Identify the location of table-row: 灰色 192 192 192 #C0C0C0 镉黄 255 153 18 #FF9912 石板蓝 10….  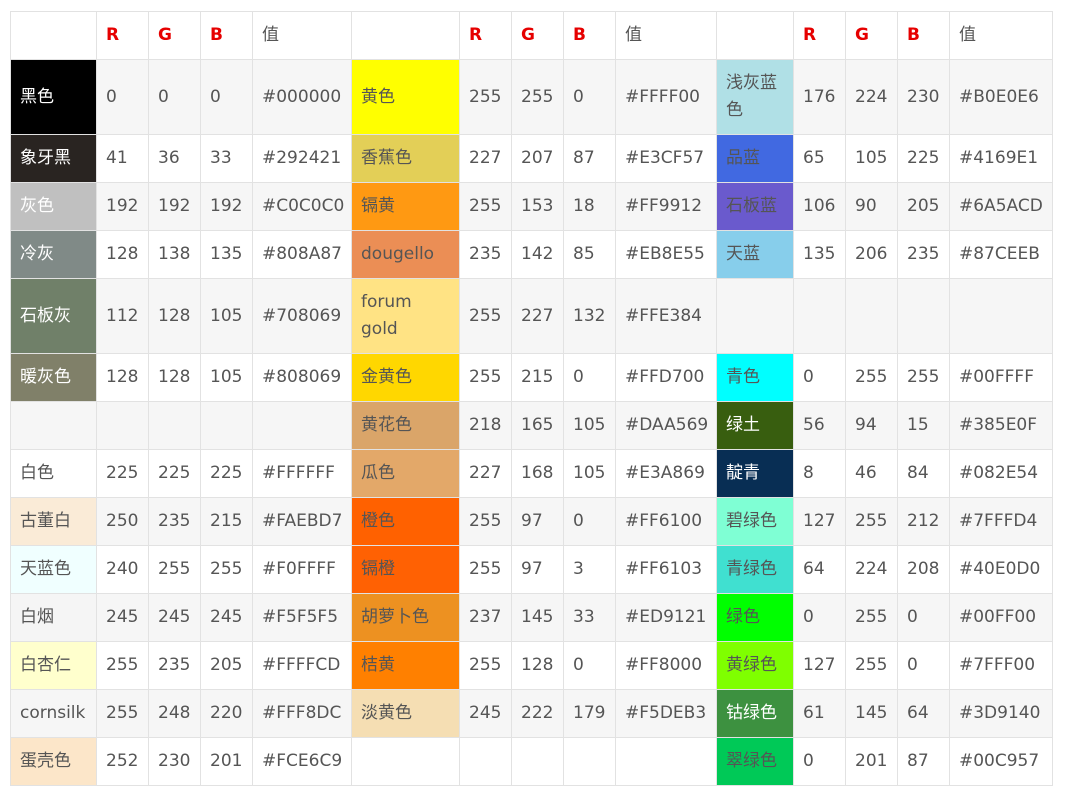
(531, 206).